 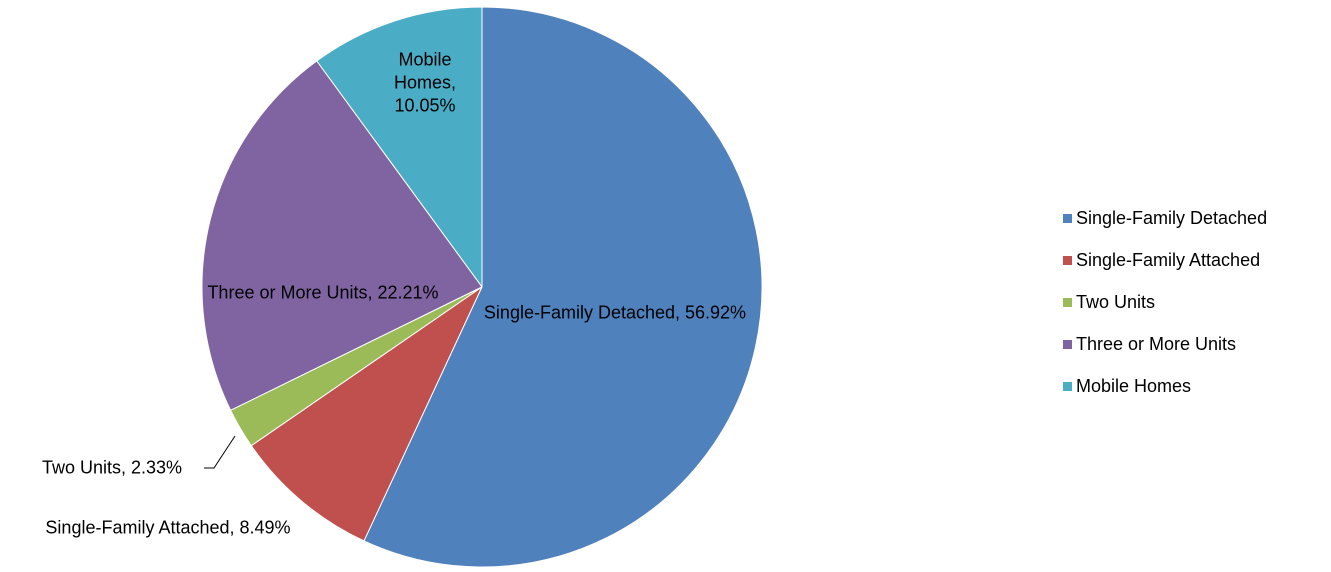 I want to click on leader-line, so click(x=220, y=452).